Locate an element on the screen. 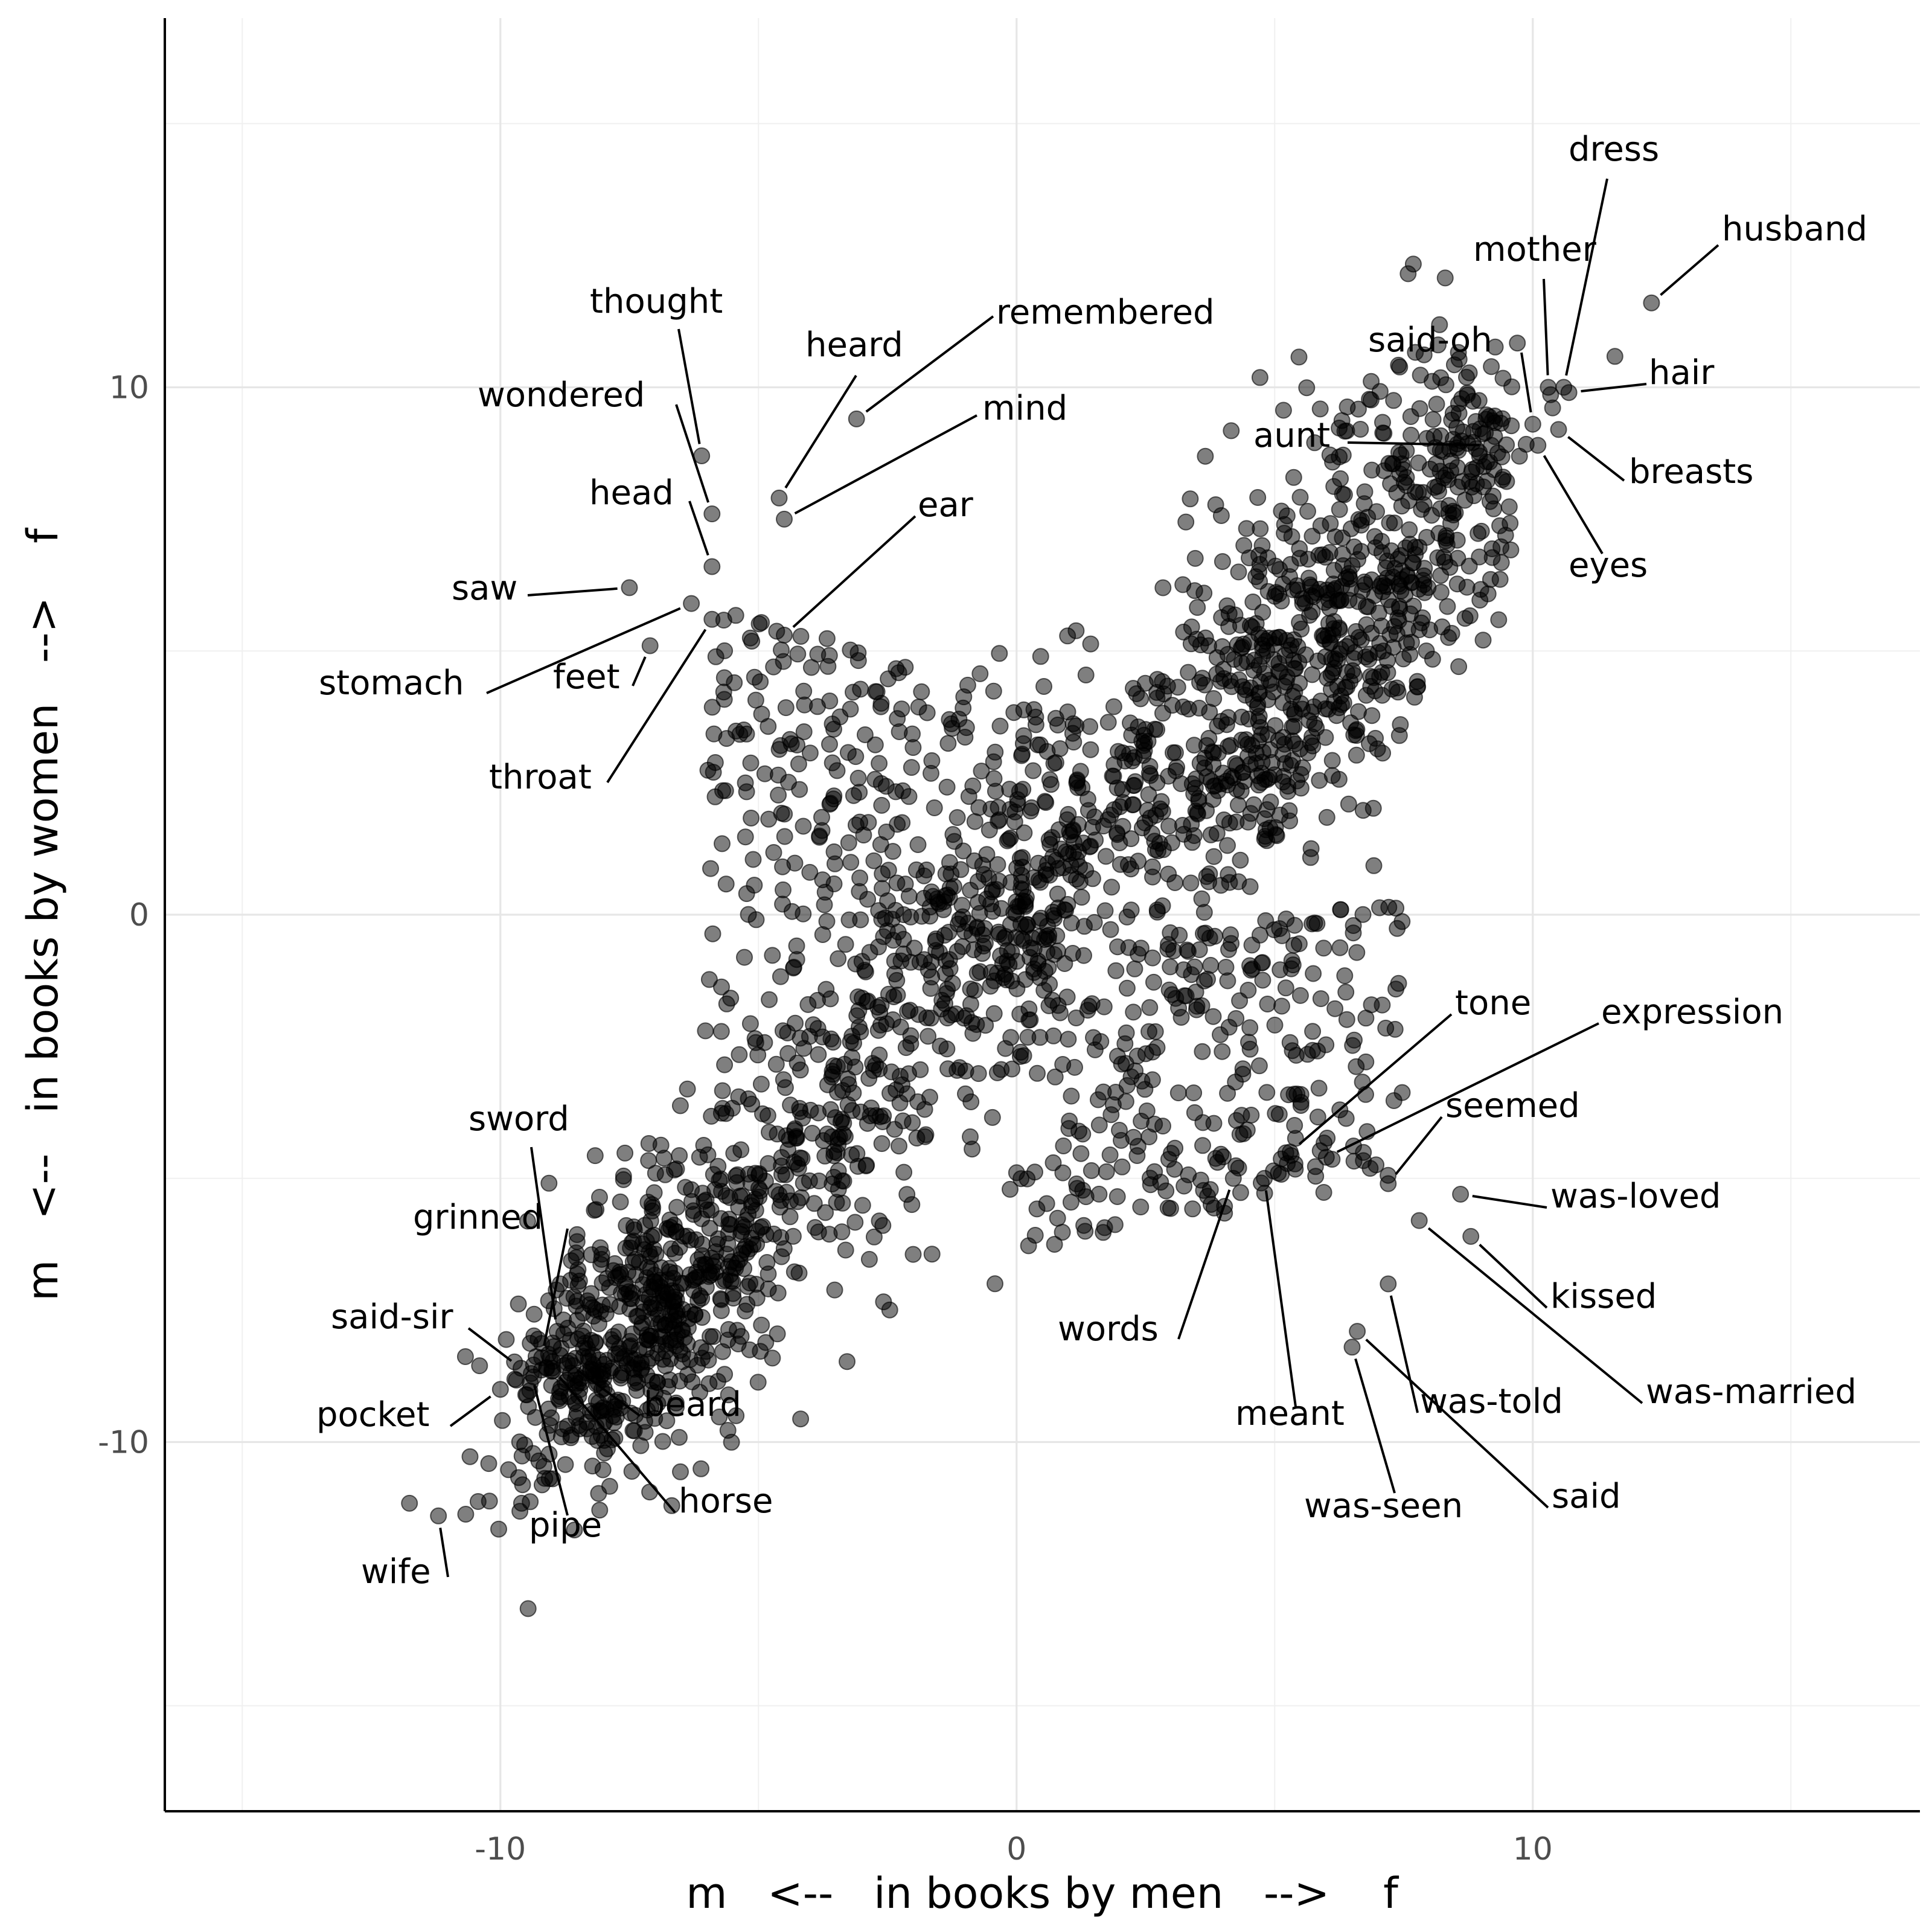  x-tick-label: 10 is located at coordinates (1533, 1849).